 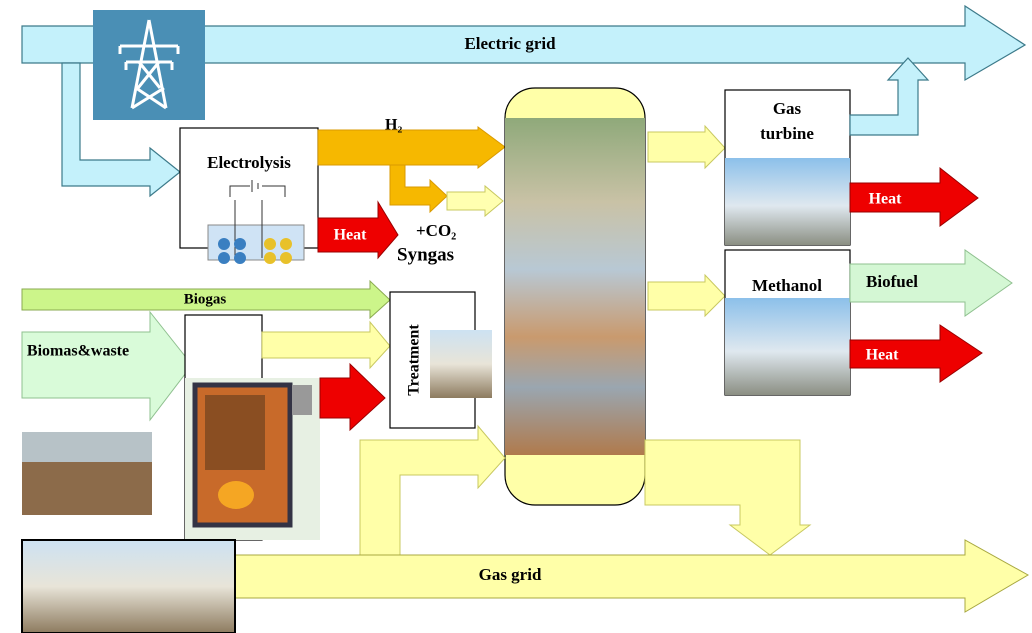 What do you see at coordinates (787, 201) in the screenshot?
I see `gas-turbine-image` at bounding box center [787, 201].